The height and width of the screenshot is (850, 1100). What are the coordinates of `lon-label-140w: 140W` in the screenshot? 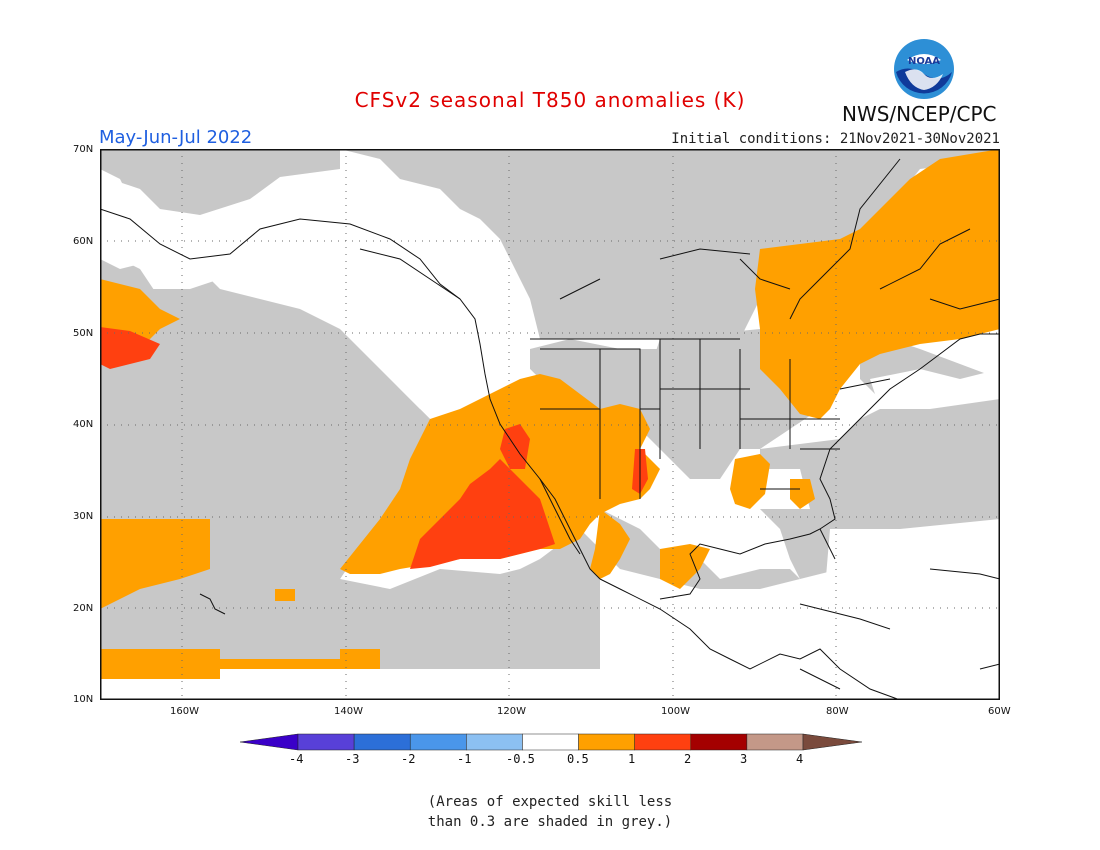 It's located at (348, 711).